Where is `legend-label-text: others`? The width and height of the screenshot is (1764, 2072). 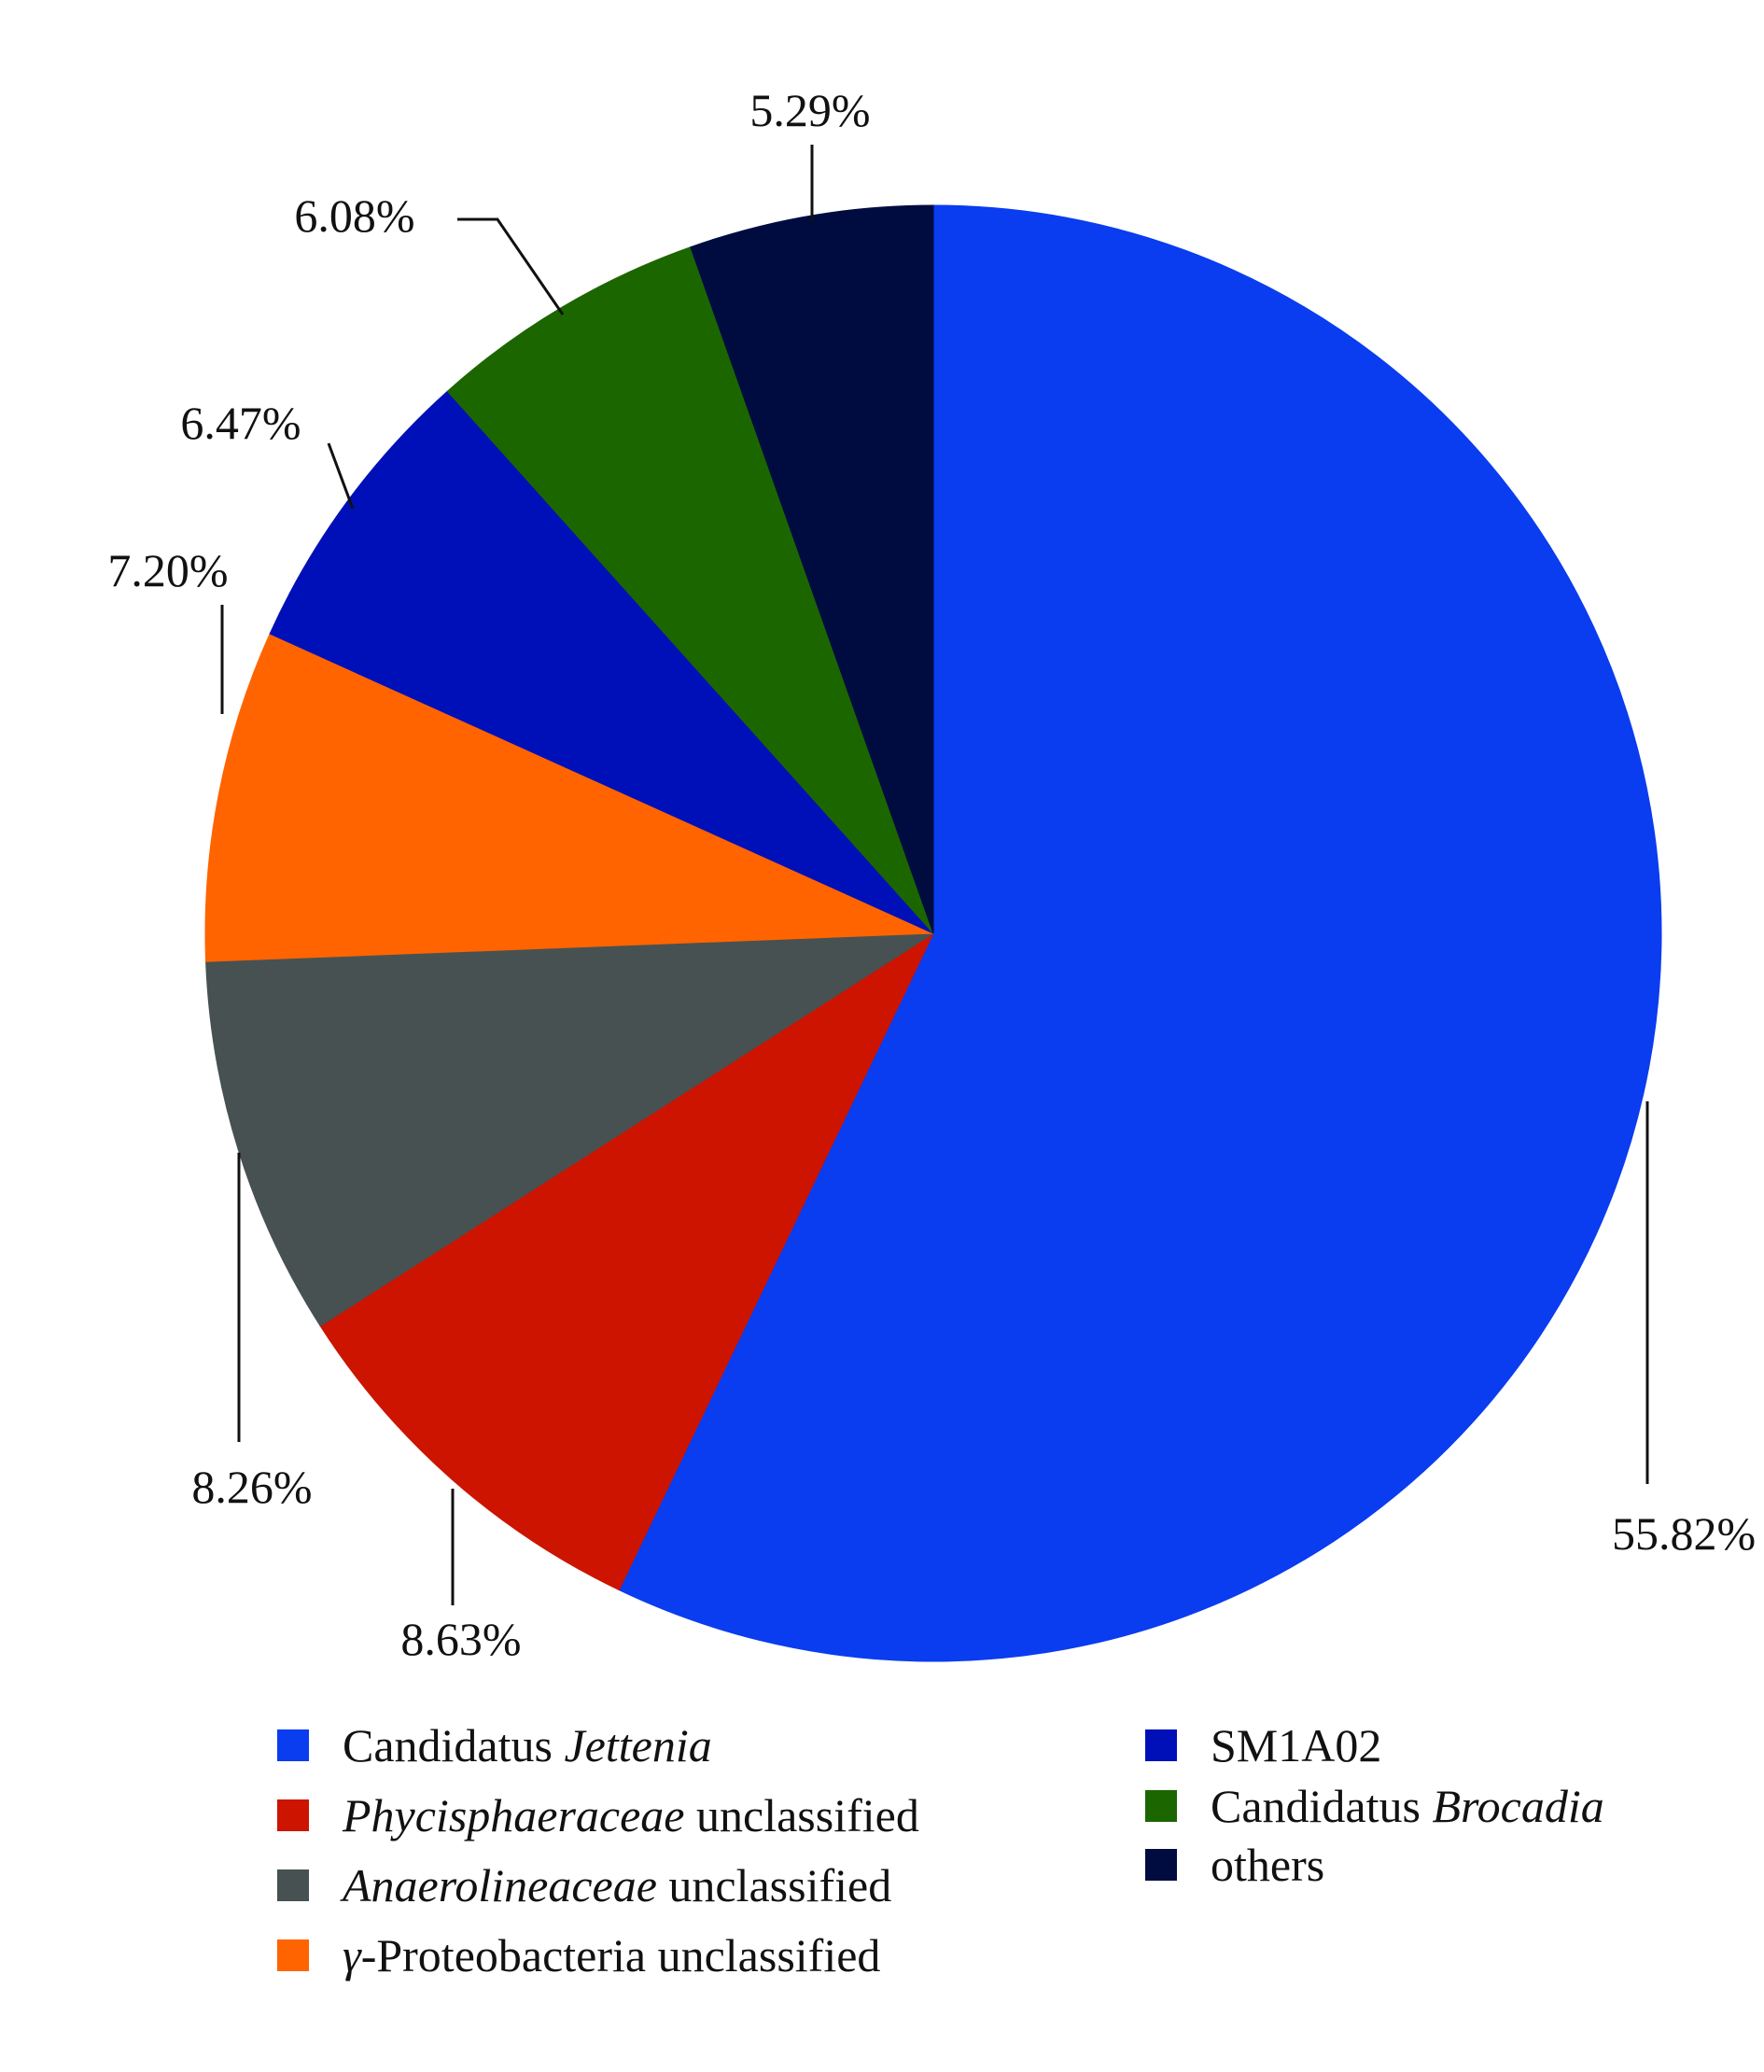
legend-label-text: others is located at coordinates (1268, 1865).